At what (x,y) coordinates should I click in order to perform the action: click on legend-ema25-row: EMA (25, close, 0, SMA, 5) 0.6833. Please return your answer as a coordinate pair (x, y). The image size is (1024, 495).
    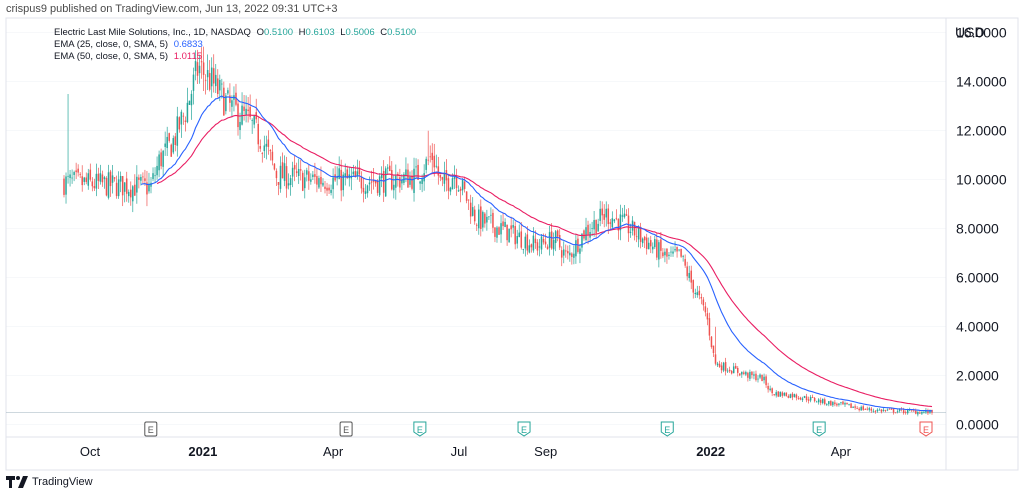
    Looking at the image, I should click on (128, 44).